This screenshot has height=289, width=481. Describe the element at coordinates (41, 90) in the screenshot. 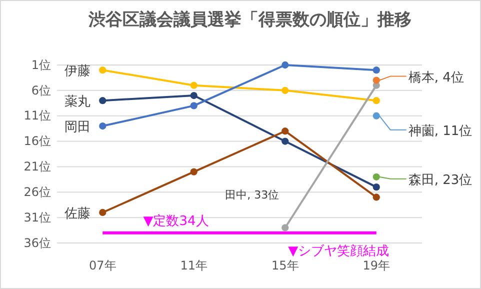

I see `y-tick-label: 6位` at that location.